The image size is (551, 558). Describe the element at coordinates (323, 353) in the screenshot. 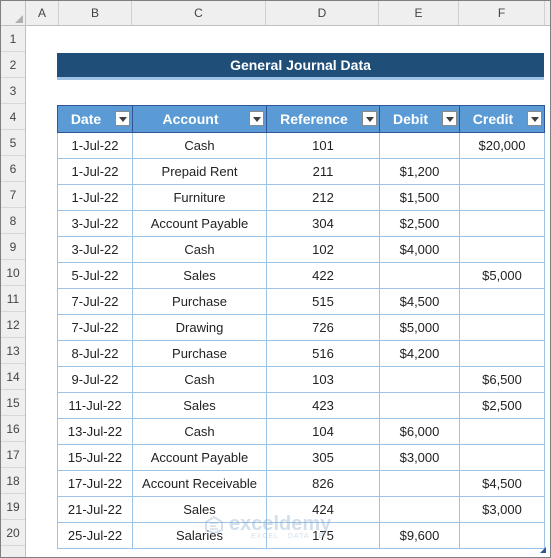

I see `cell-reference: 516` at that location.